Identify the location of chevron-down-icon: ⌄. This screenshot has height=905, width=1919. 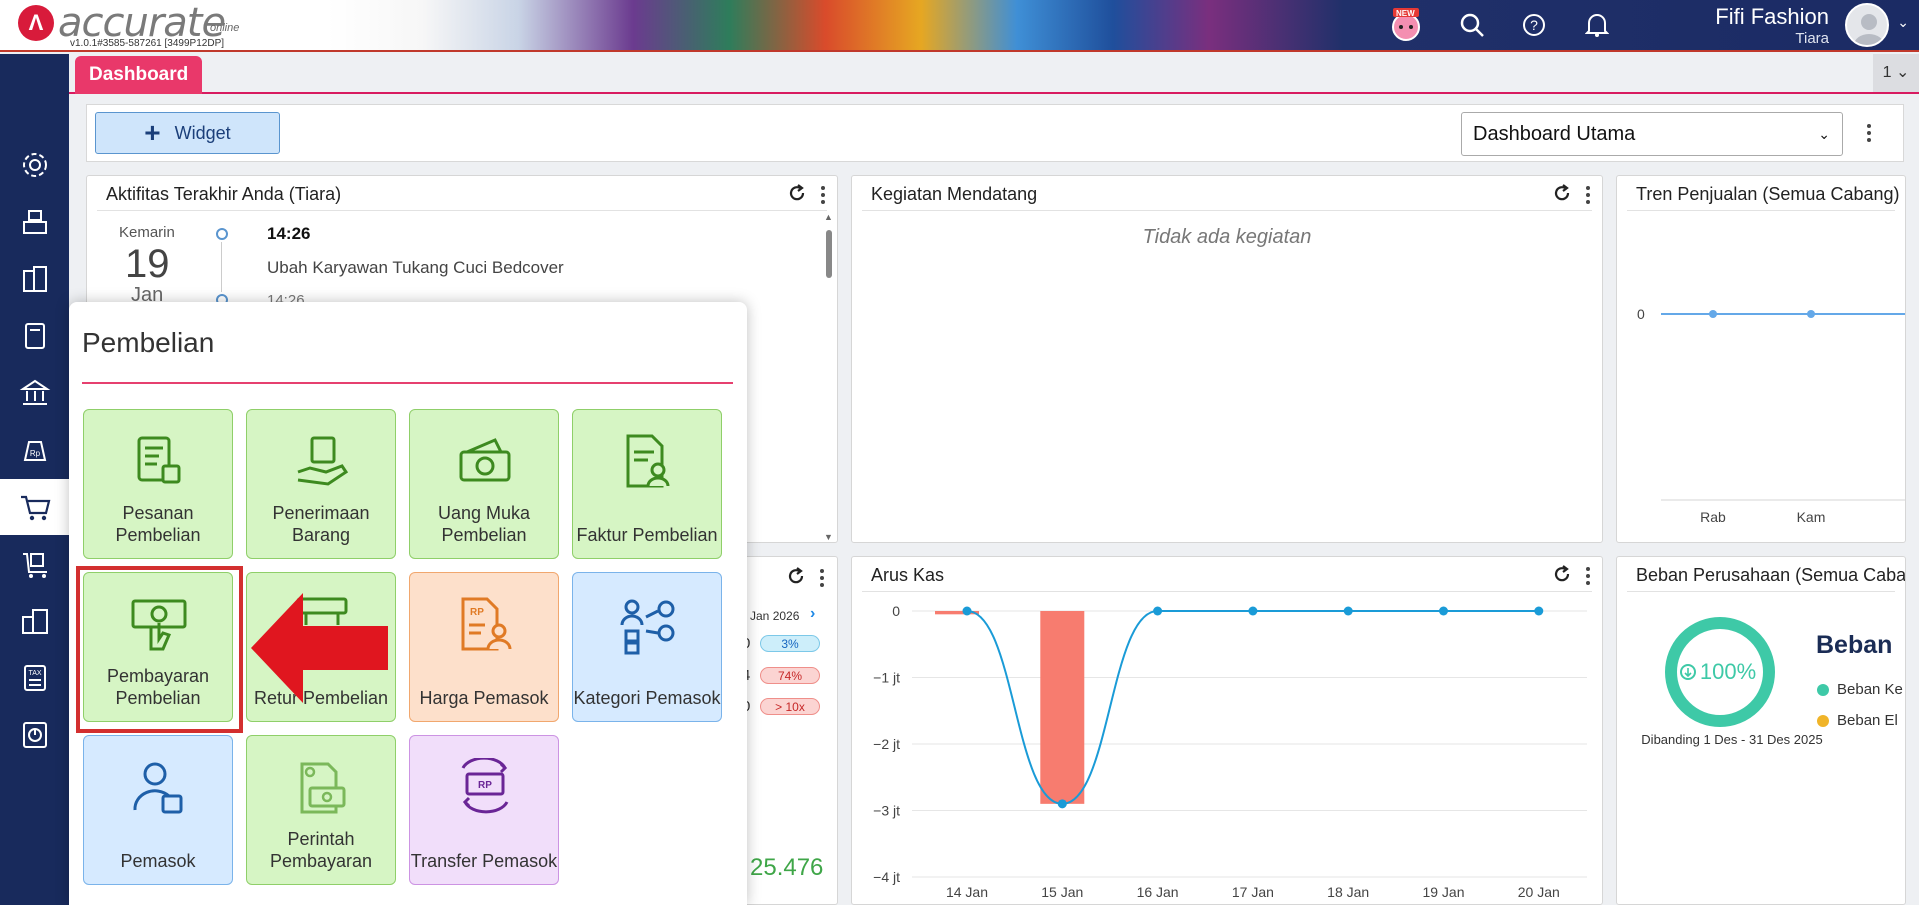
(1903, 22).